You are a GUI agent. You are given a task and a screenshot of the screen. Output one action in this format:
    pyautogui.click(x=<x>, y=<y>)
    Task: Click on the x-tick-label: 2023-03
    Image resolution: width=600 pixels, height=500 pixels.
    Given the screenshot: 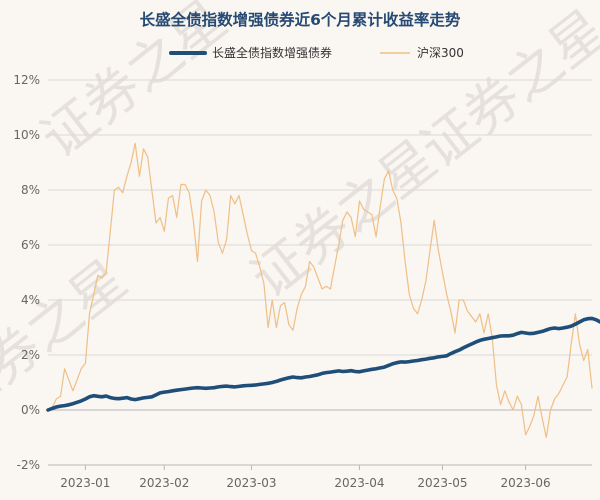 What is the action you would take?
    pyautogui.click(x=251, y=483)
    